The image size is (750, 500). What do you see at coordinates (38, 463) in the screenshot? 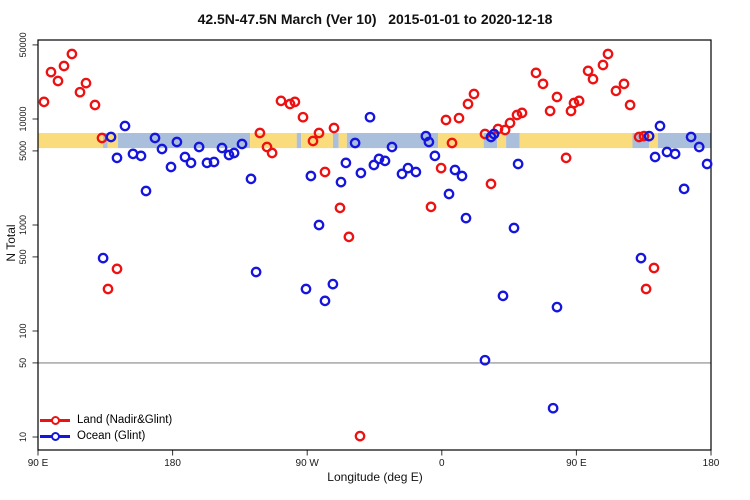
I see `x-tick-label: 90 E` at bounding box center [38, 463].